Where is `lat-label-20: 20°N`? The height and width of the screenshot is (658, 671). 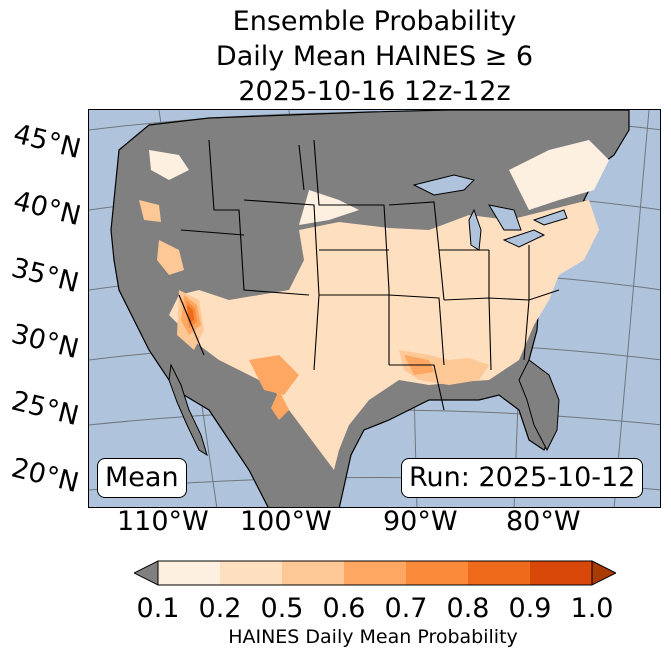
lat-label-20: 20°N is located at coordinates (45, 476).